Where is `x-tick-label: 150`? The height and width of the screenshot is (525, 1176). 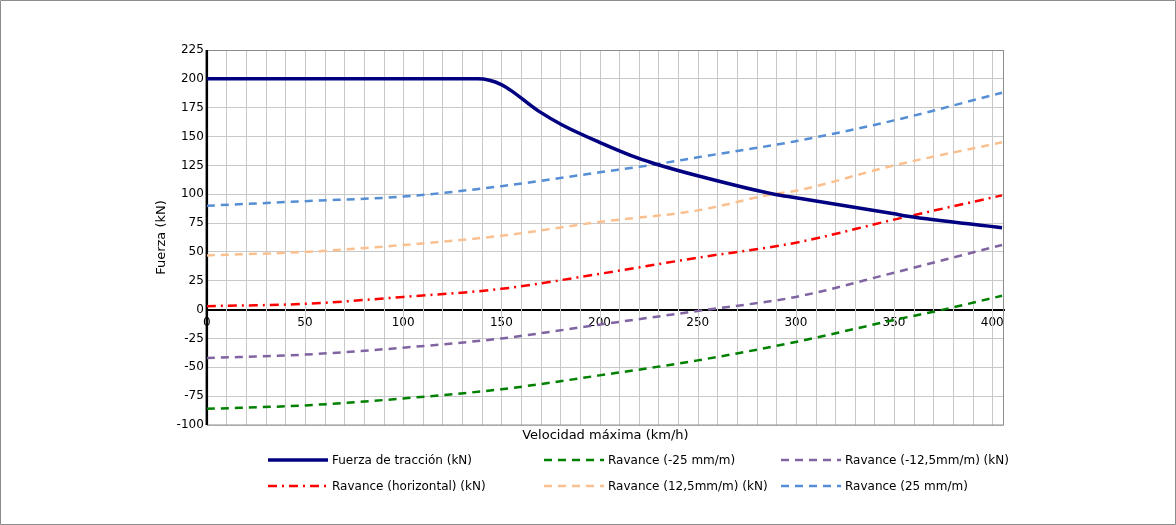 x-tick-label: 150 is located at coordinates (501, 321).